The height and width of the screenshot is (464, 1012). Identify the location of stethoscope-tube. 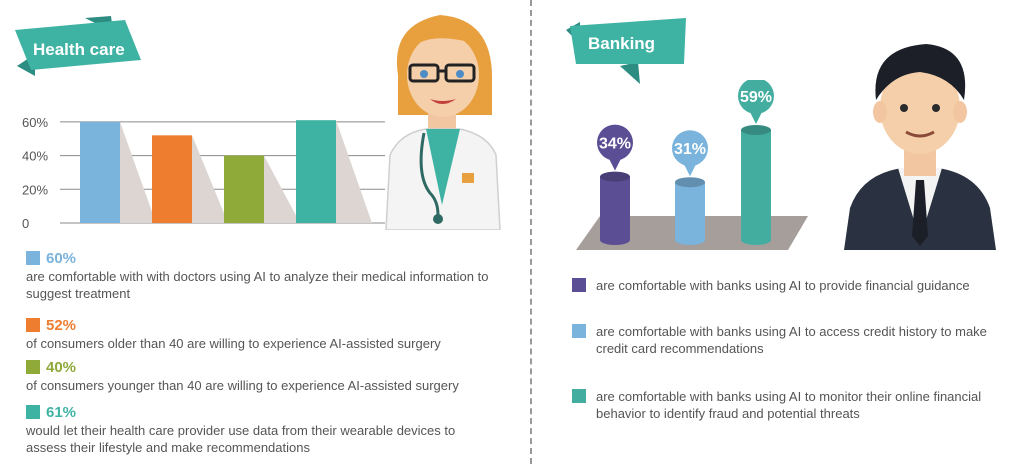
(429, 174).